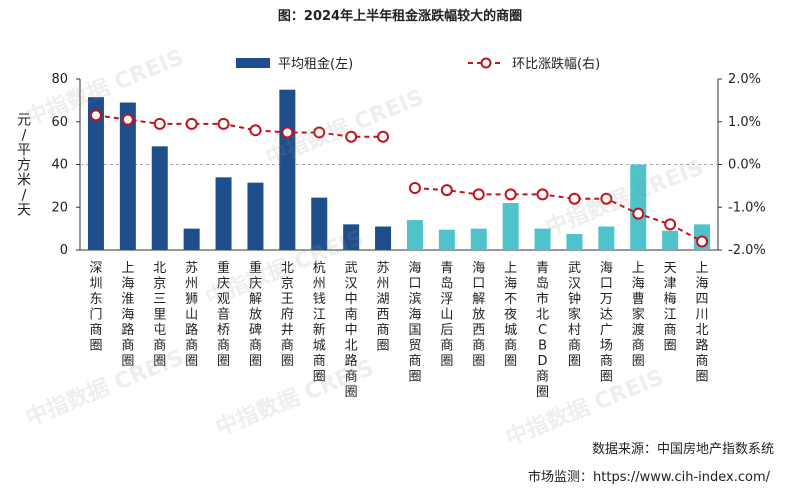  Describe the element at coordinates (253, 63) in the screenshot. I see `legend-swatch-bar` at that location.